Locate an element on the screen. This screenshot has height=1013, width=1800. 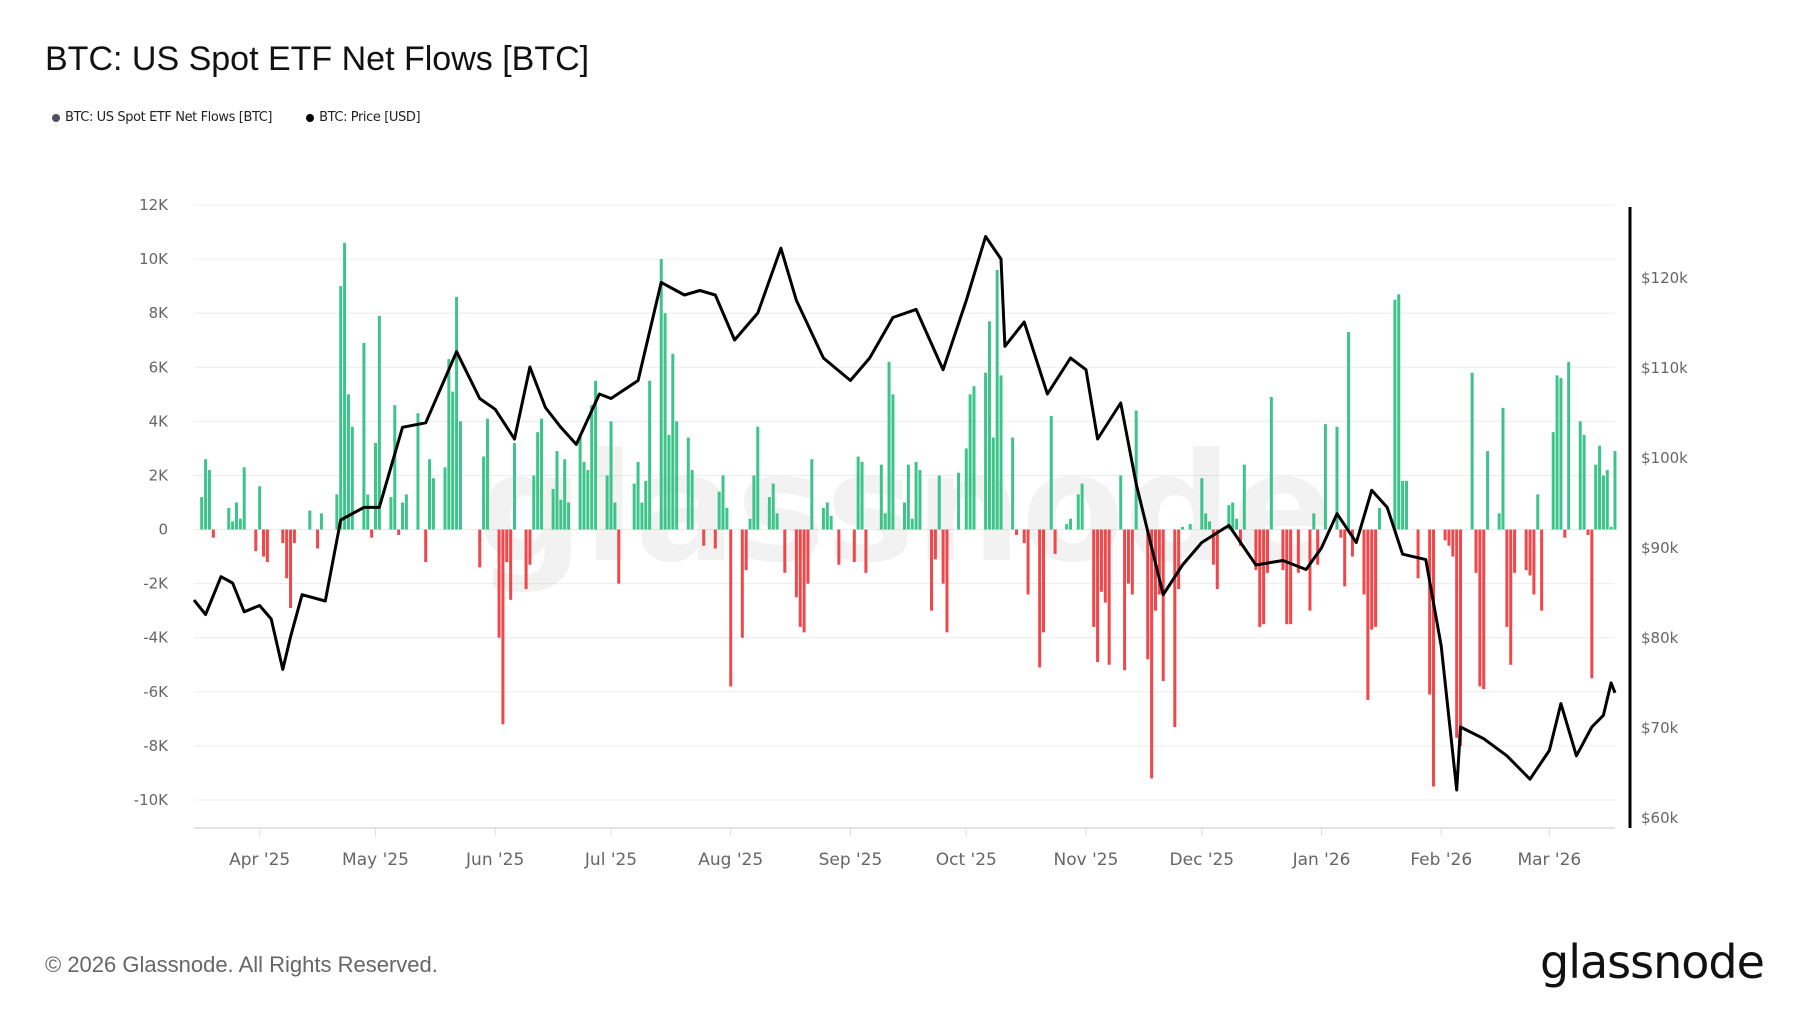
x-tick-label: Jan '26 is located at coordinates (1321, 860).